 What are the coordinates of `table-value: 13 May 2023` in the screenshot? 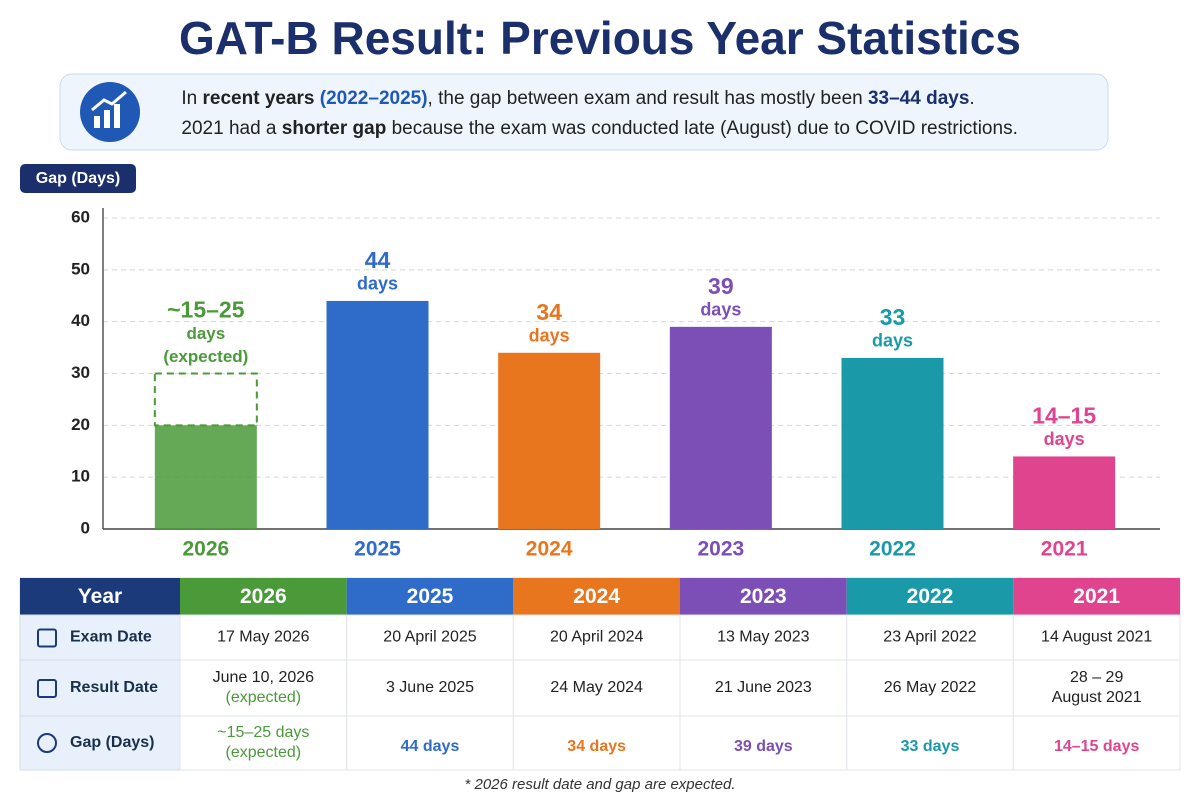 It's located at (763, 637).